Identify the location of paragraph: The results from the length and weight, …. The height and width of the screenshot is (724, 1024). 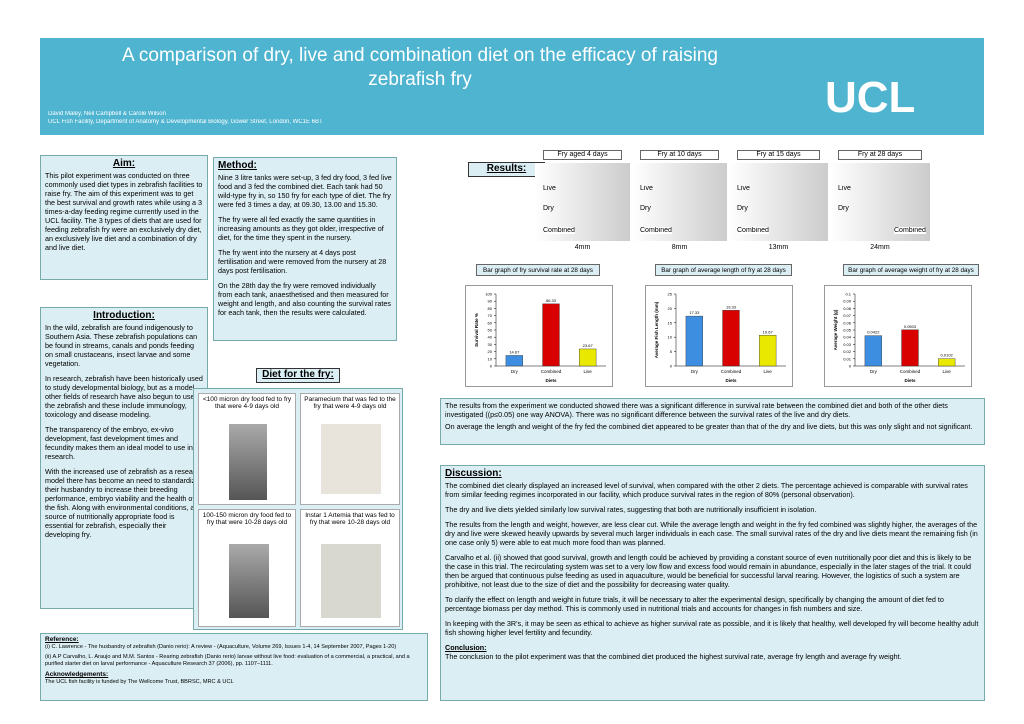
(711, 533).